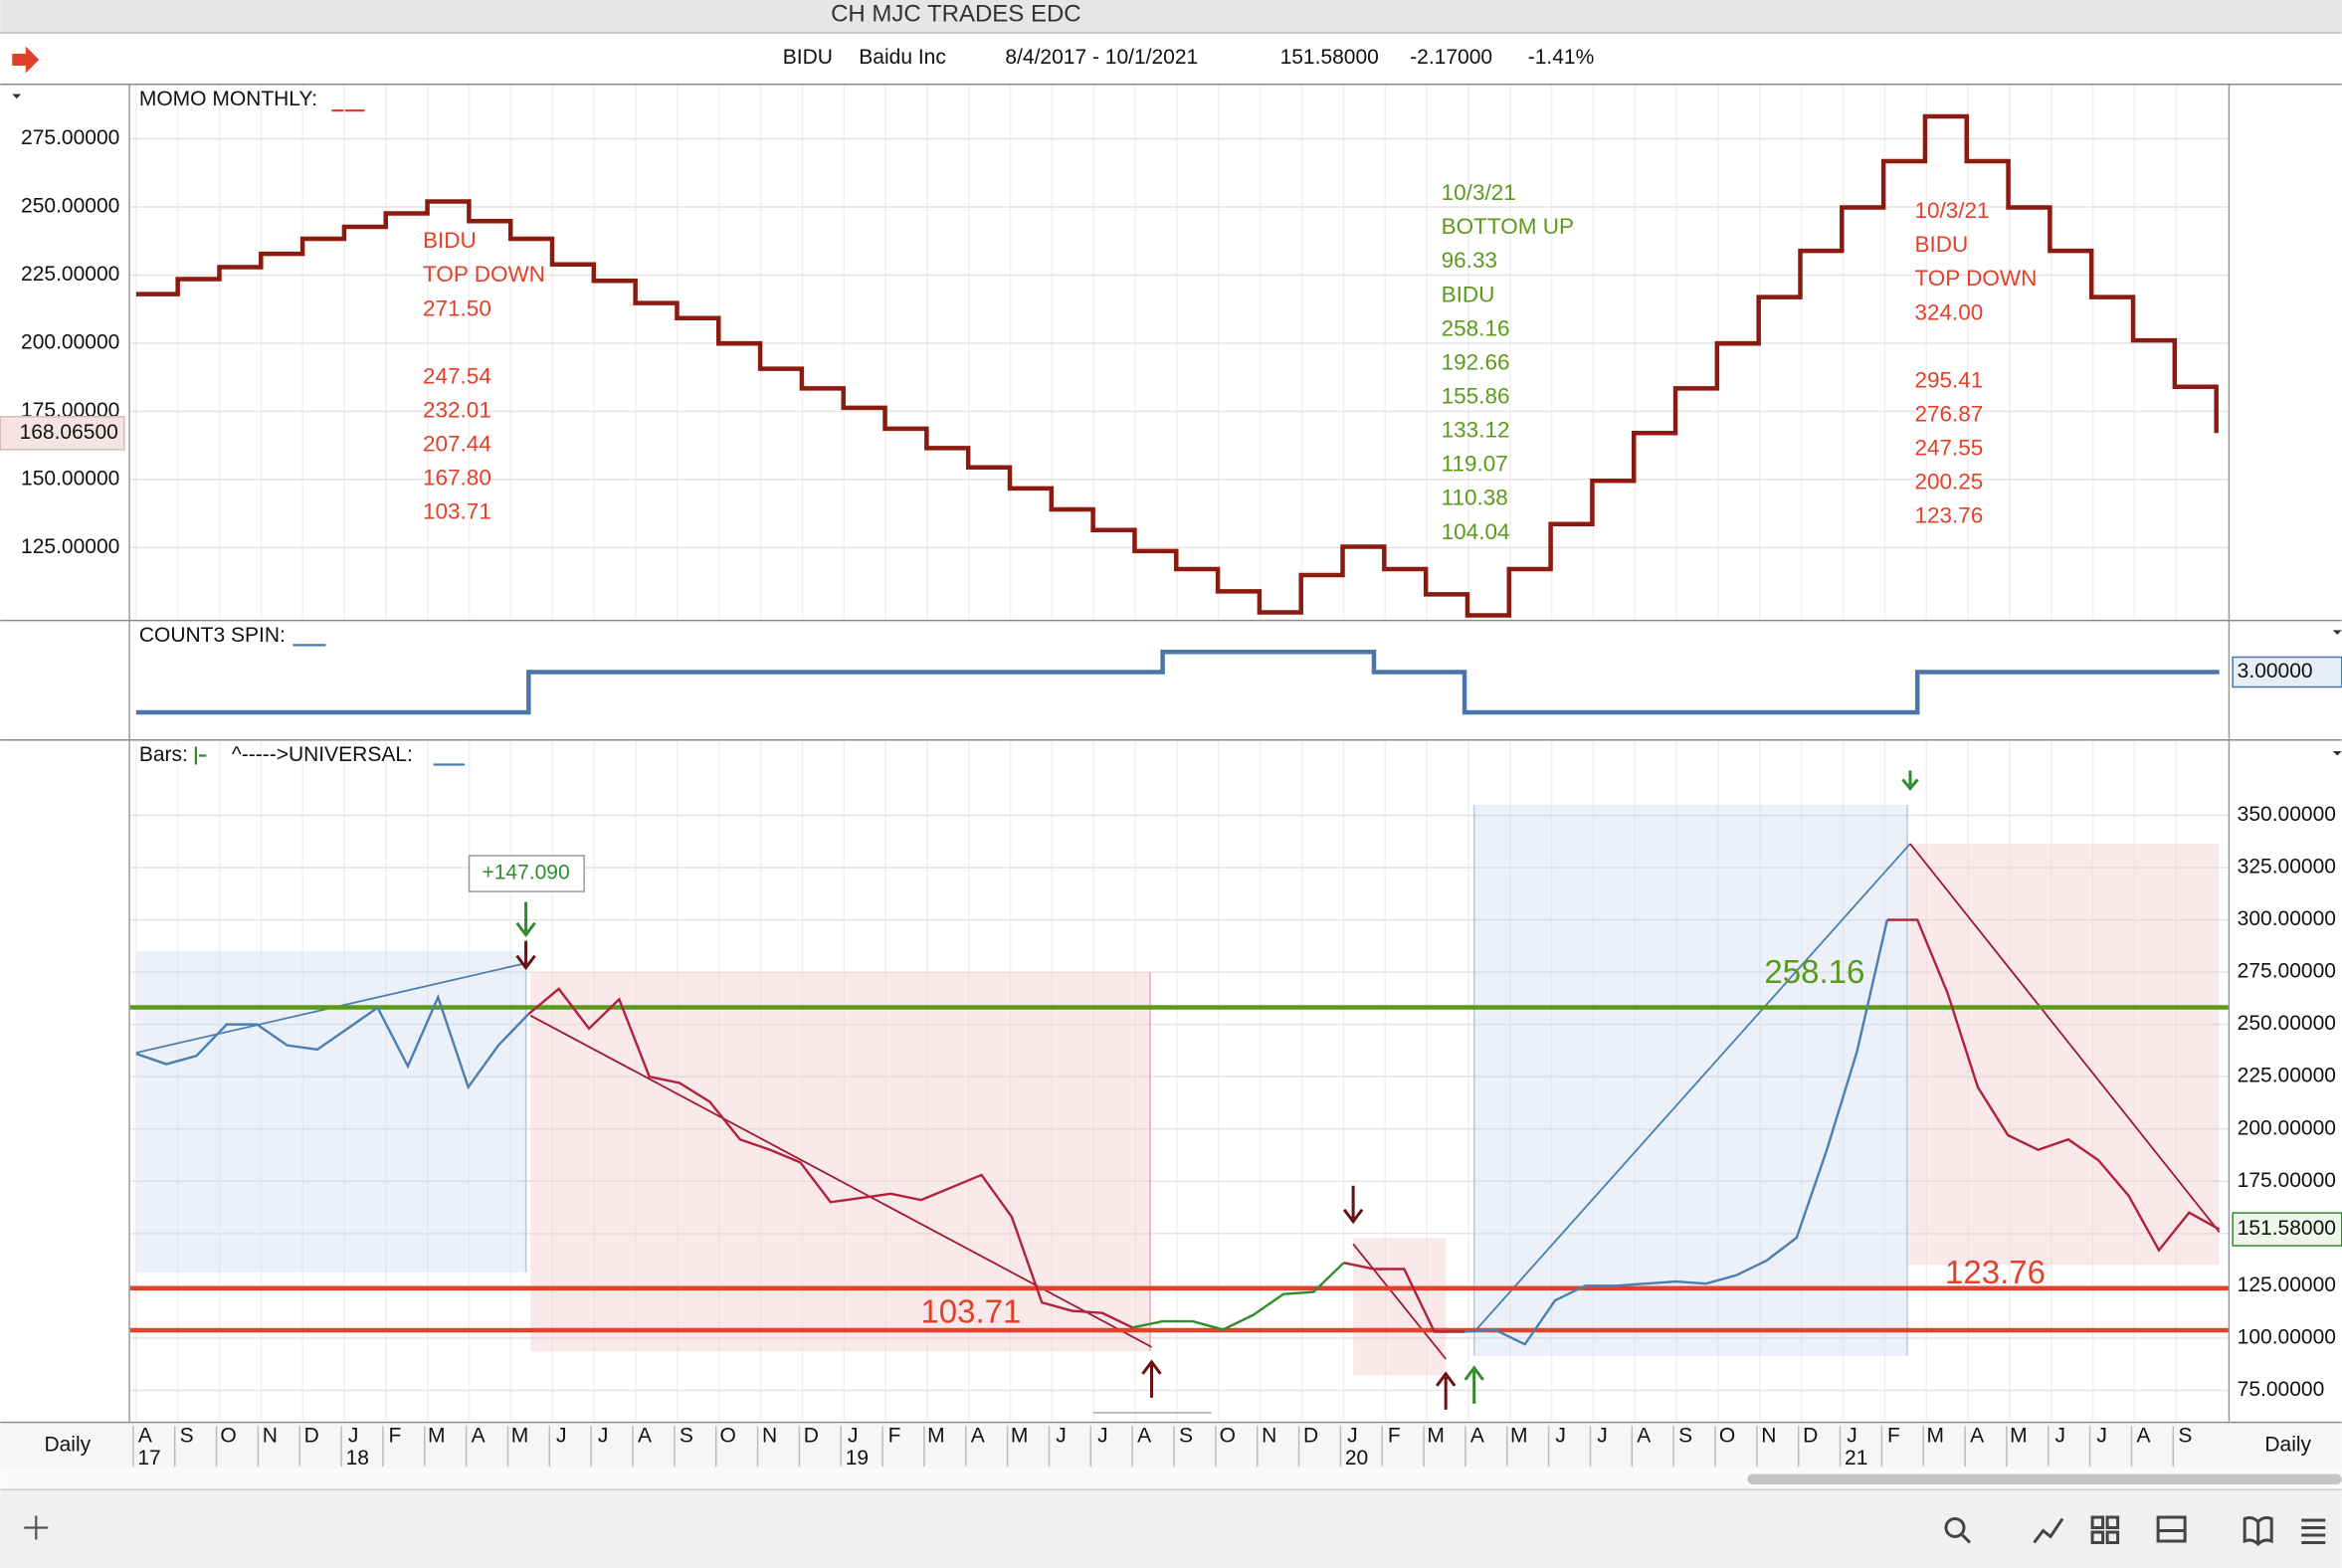 This screenshot has width=2342, height=1568. I want to click on annotation-line: 192.66, so click(1476, 361).